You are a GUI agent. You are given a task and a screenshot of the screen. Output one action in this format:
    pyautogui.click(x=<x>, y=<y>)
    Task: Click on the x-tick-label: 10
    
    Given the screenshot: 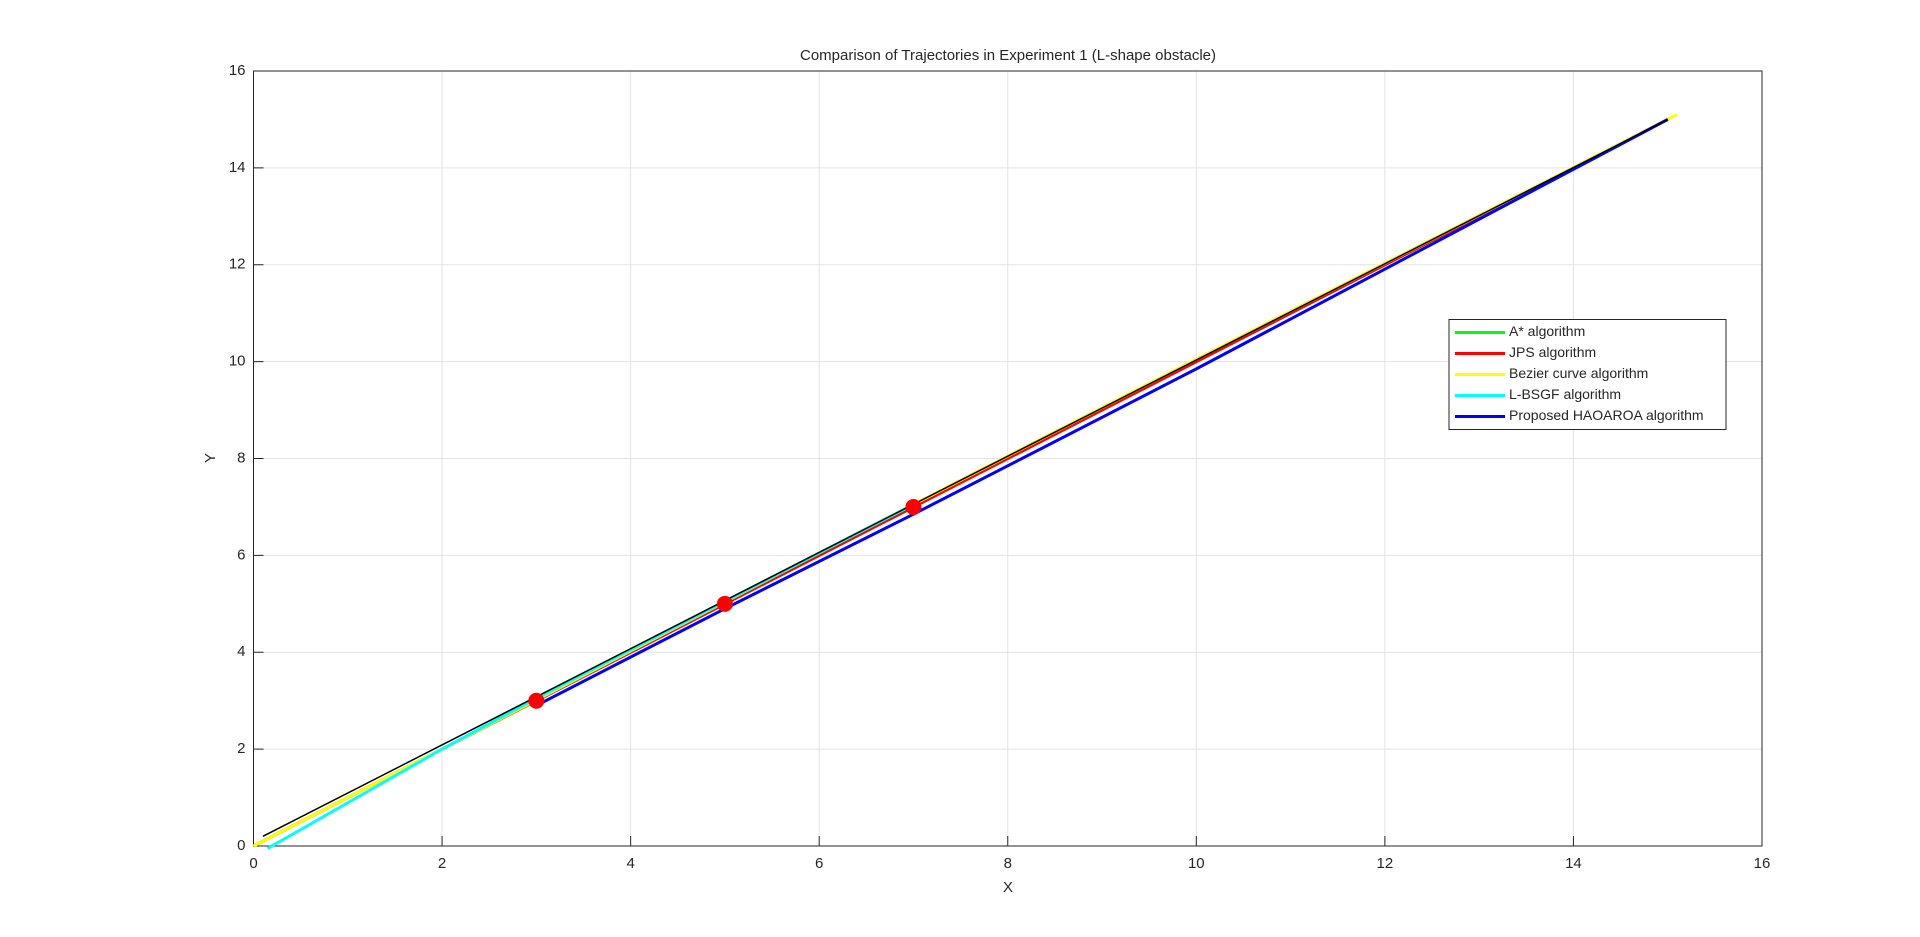 What is the action you would take?
    pyautogui.click(x=1196, y=863)
    